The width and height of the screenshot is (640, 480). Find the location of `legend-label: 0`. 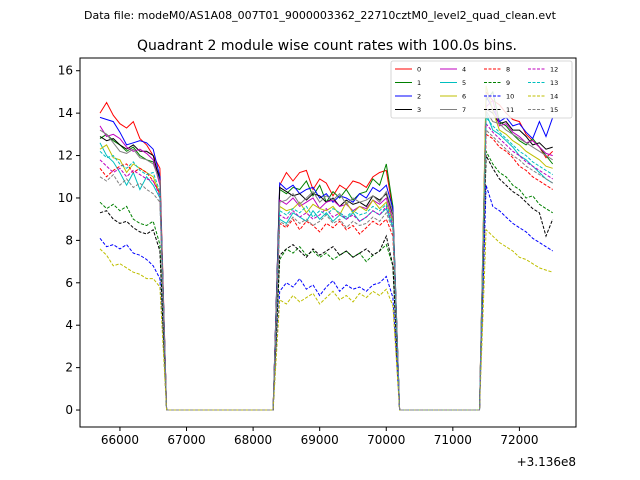

legend-label: 0 is located at coordinates (419, 69).